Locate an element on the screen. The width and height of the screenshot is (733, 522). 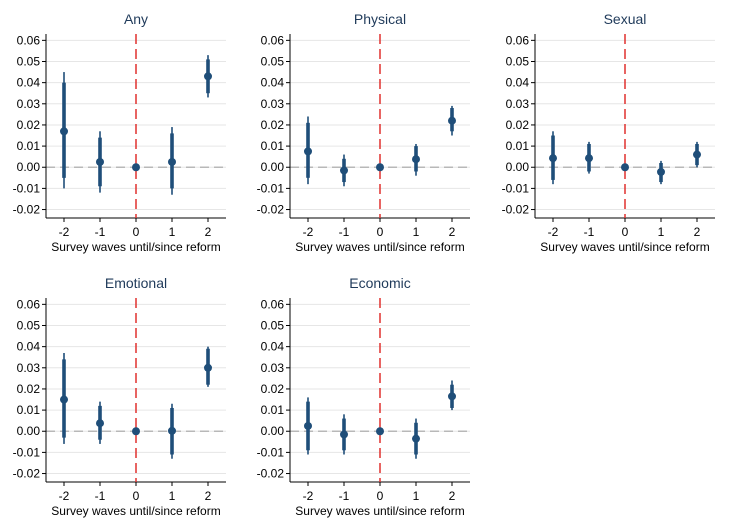
panel-title: Economic is located at coordinates (379, 283).